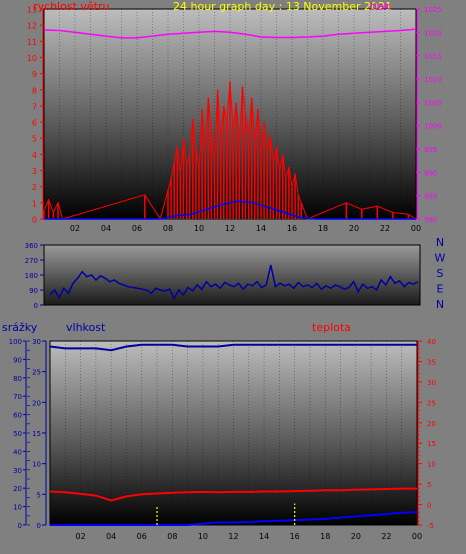 The height and width of the screenshot is (554, 466). Describe the element at coordinates (34, 220) in the screenshot. I see `wind-tick-label: 0` at that location.